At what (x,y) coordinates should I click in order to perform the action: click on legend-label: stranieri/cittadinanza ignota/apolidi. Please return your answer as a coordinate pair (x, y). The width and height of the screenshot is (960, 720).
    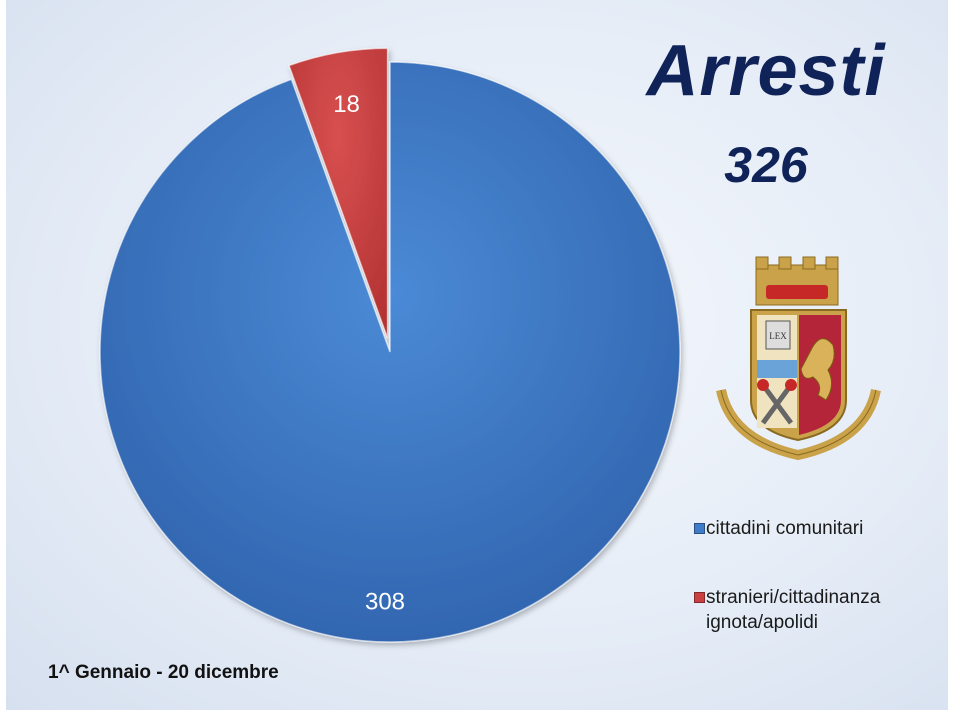
    Looking at the image, I should click on (793, 610).